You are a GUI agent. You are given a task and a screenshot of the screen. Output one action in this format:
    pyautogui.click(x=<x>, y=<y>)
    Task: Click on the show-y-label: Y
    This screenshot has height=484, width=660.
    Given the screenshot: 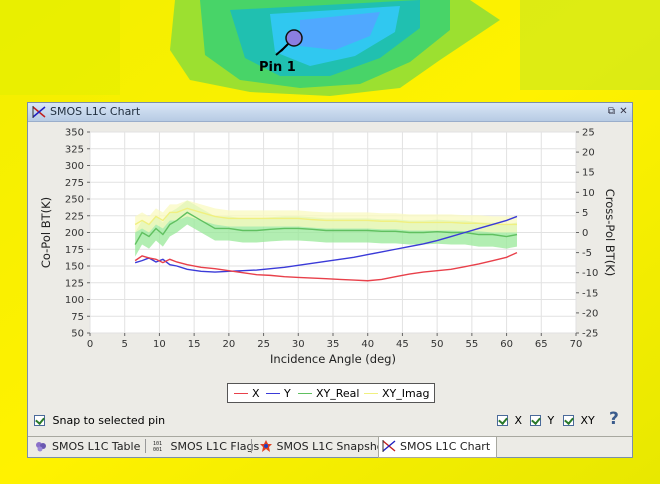 What is the action you would take?
    pyautogui.click(x=551, y=420)
    